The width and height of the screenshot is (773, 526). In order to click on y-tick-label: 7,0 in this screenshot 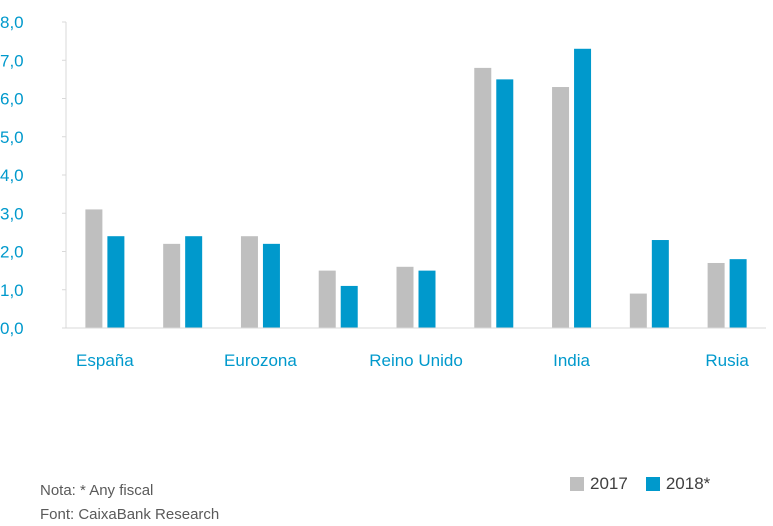, I will do `click(12, 60)`.